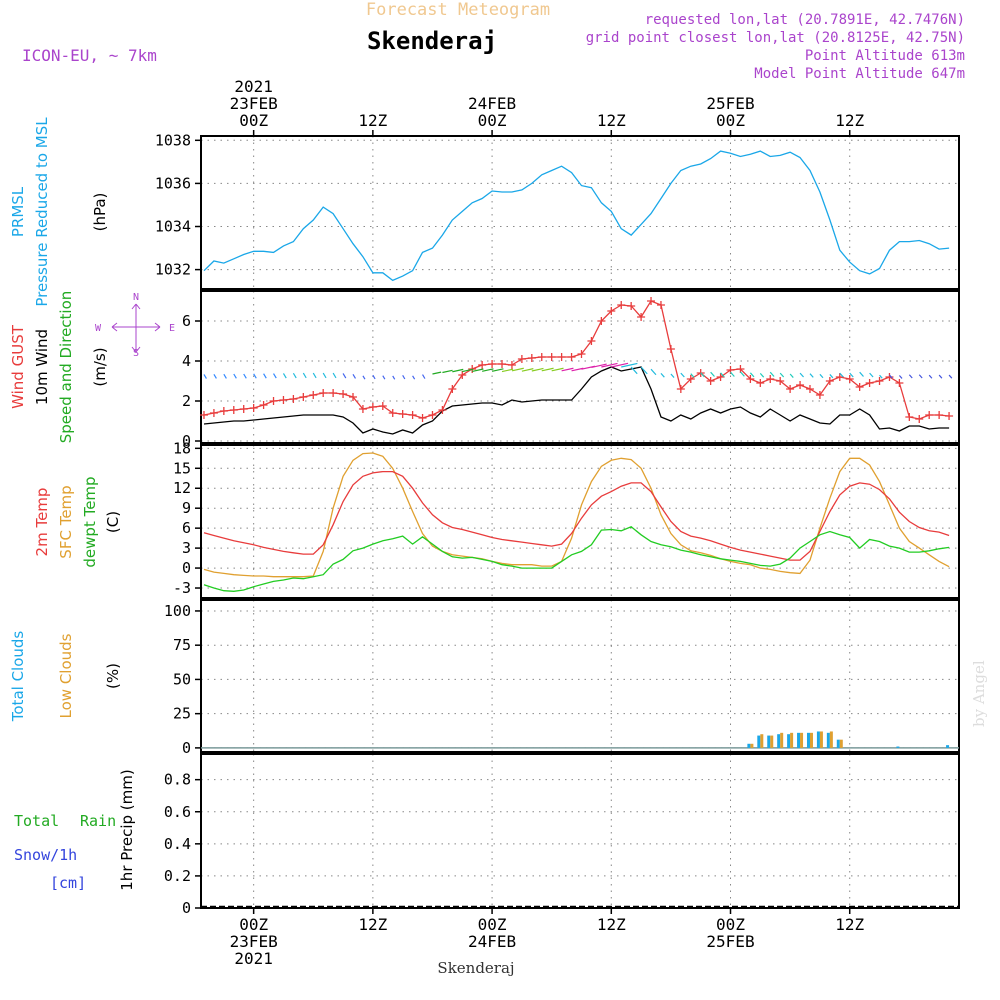 This screenshot has height=1000, width=1000. Describe the element at coordinates (578, 371) in the screenshot. I see `wind-direction-arrows` at that location.